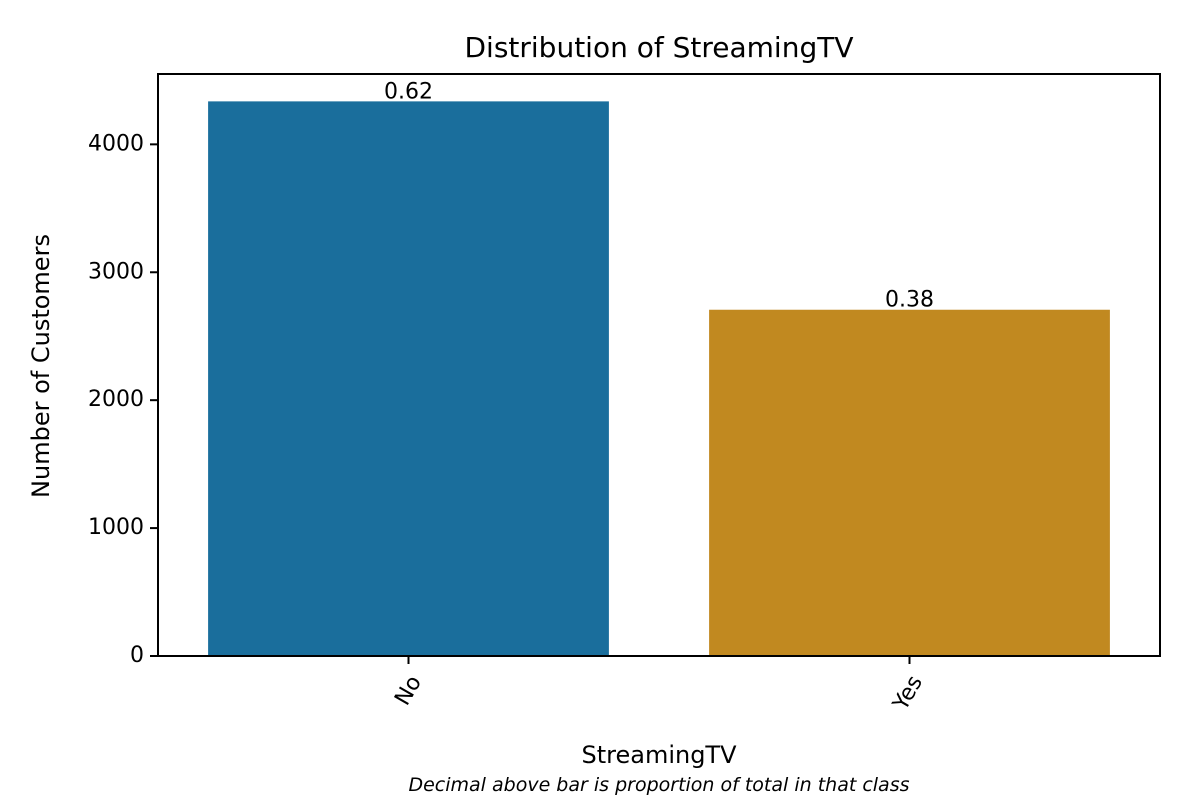  What do you see at coordinates (909, 482) in the screenshot?
I see `bar-yes` at bounding box center [909, 482].